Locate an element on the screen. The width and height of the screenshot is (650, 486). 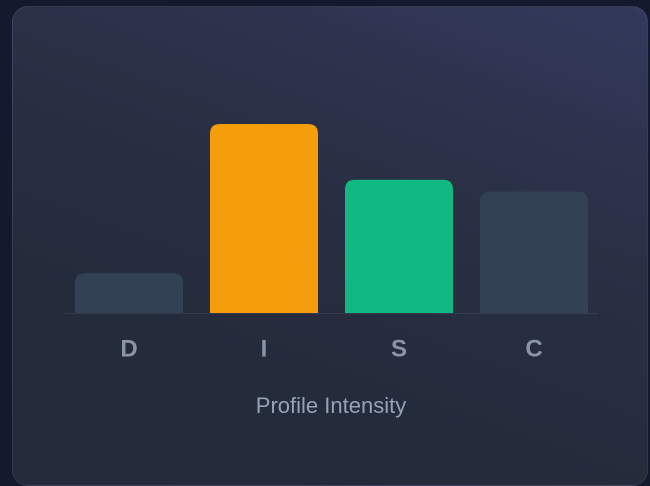
x-tick-label: I is located at coordinates (264, 348).